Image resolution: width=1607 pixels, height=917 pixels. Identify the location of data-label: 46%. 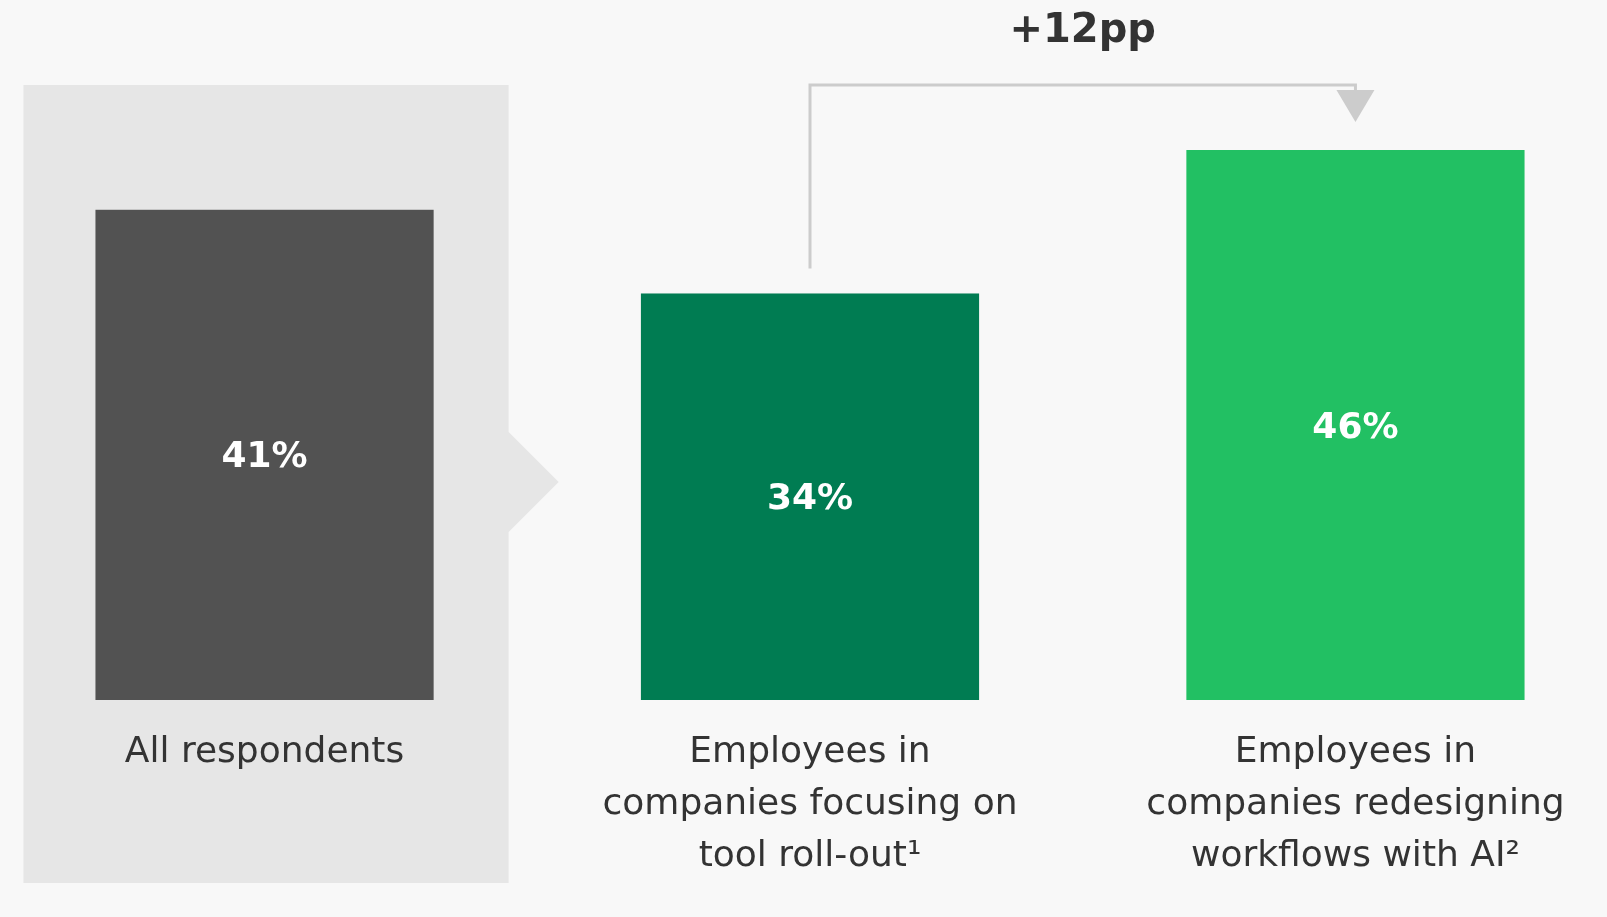
(1355, 425).